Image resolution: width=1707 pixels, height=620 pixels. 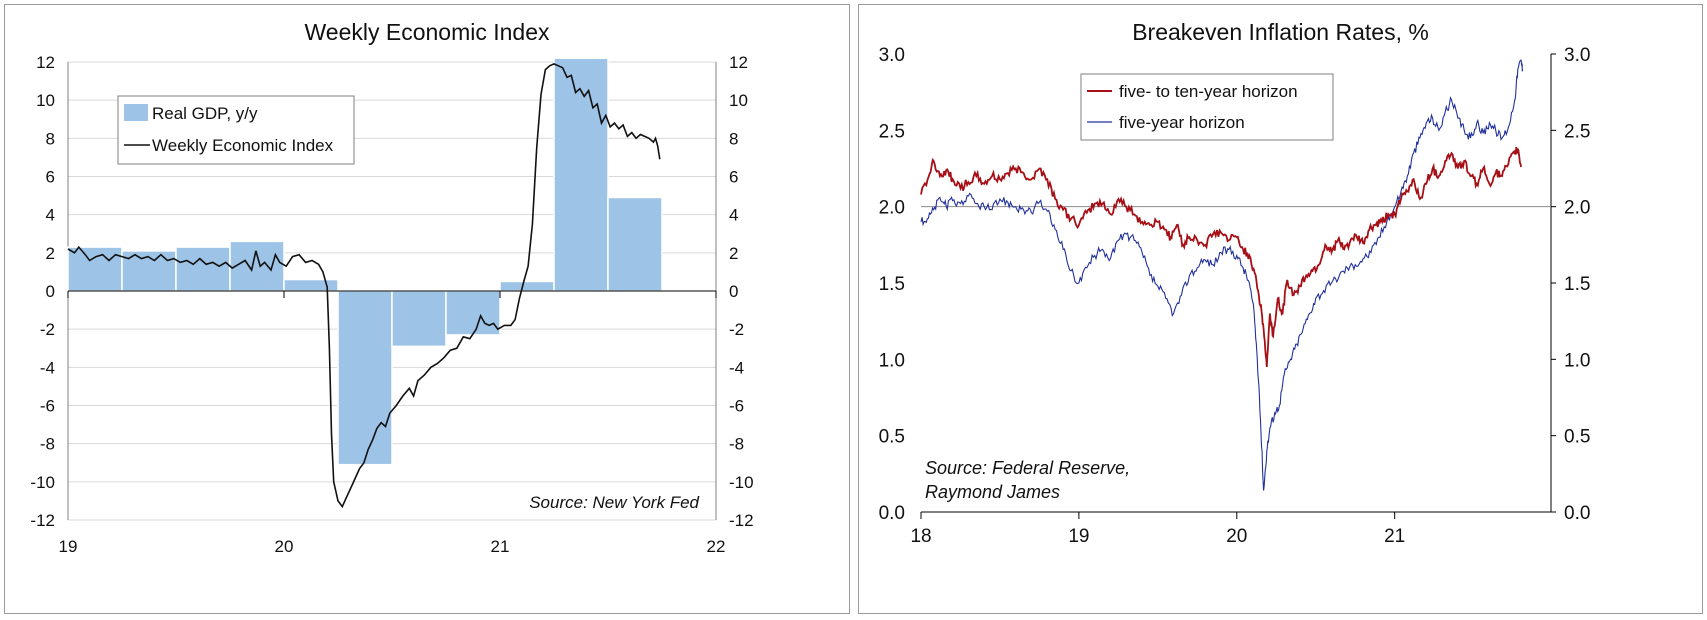 What do you see at coordinates (736, 444) in the screenshot?
I see `y-tick-label-right: -8` at bounding box center [736, 444].